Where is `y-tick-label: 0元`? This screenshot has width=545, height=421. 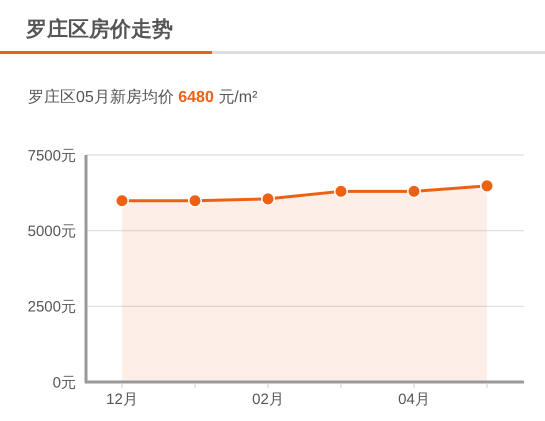
y-tick-label: 0元 is located at coordinates (64, 383).